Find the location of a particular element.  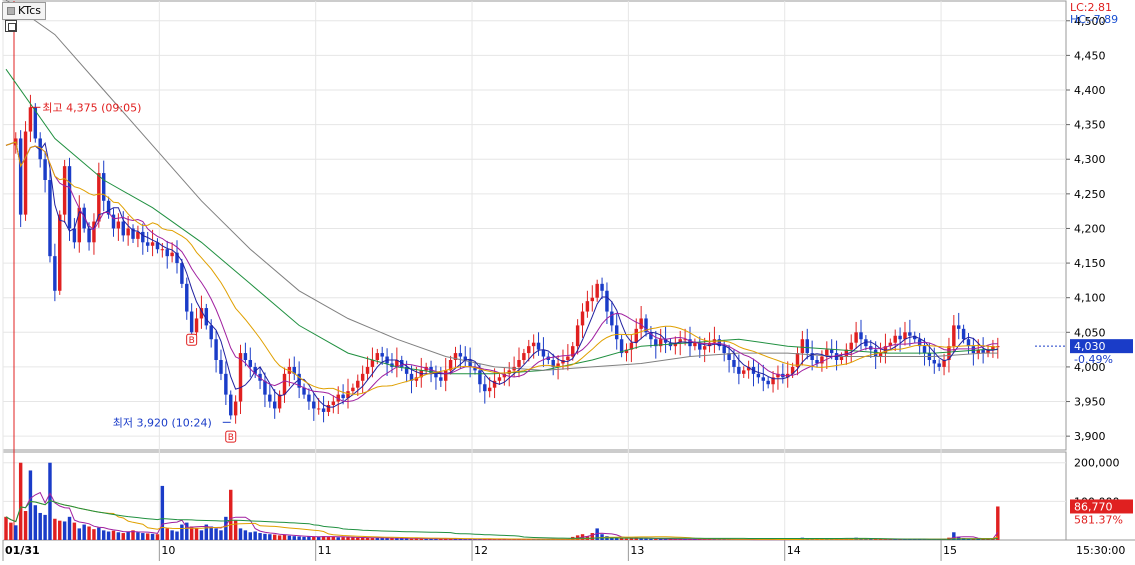

price-tick-label: 4,200 is located at coordinates (1090, 228).